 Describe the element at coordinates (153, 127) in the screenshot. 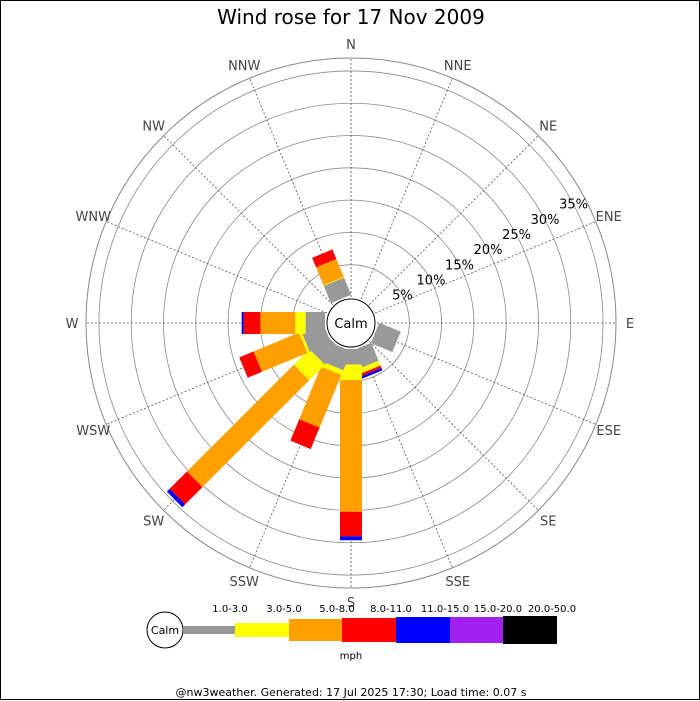

I see `direction-label: NW` at that location.